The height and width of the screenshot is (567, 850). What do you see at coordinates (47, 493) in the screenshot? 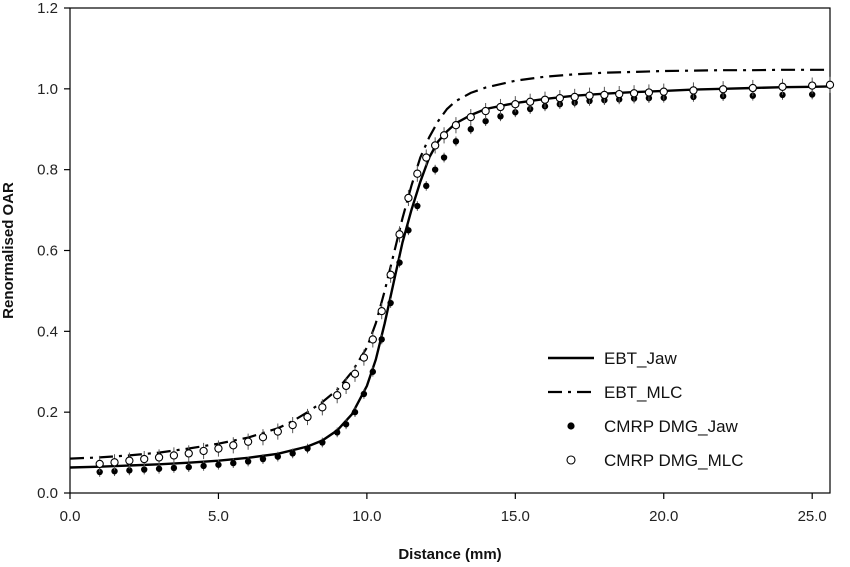
I see `y-tick-label: 0.0` at bounding box center [47, 493].